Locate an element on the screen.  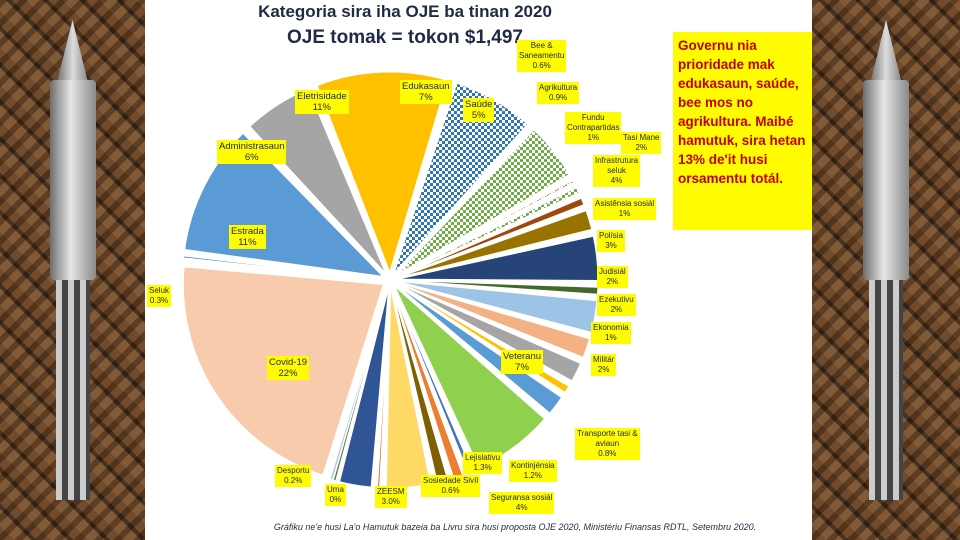
slice-label-16: Kontinjénsia 1.2% is located at coordinates (533, 471).